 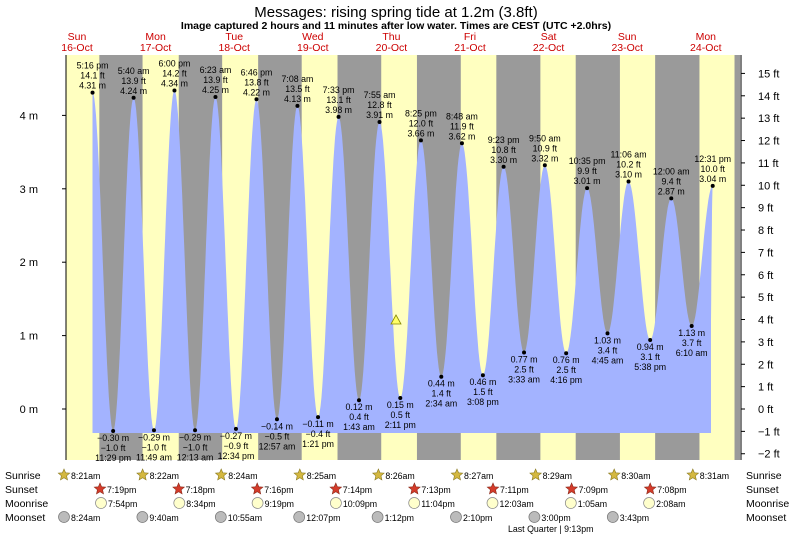 I want to click on low-tide-label: 0.44 m, so click(x=441, y=384).